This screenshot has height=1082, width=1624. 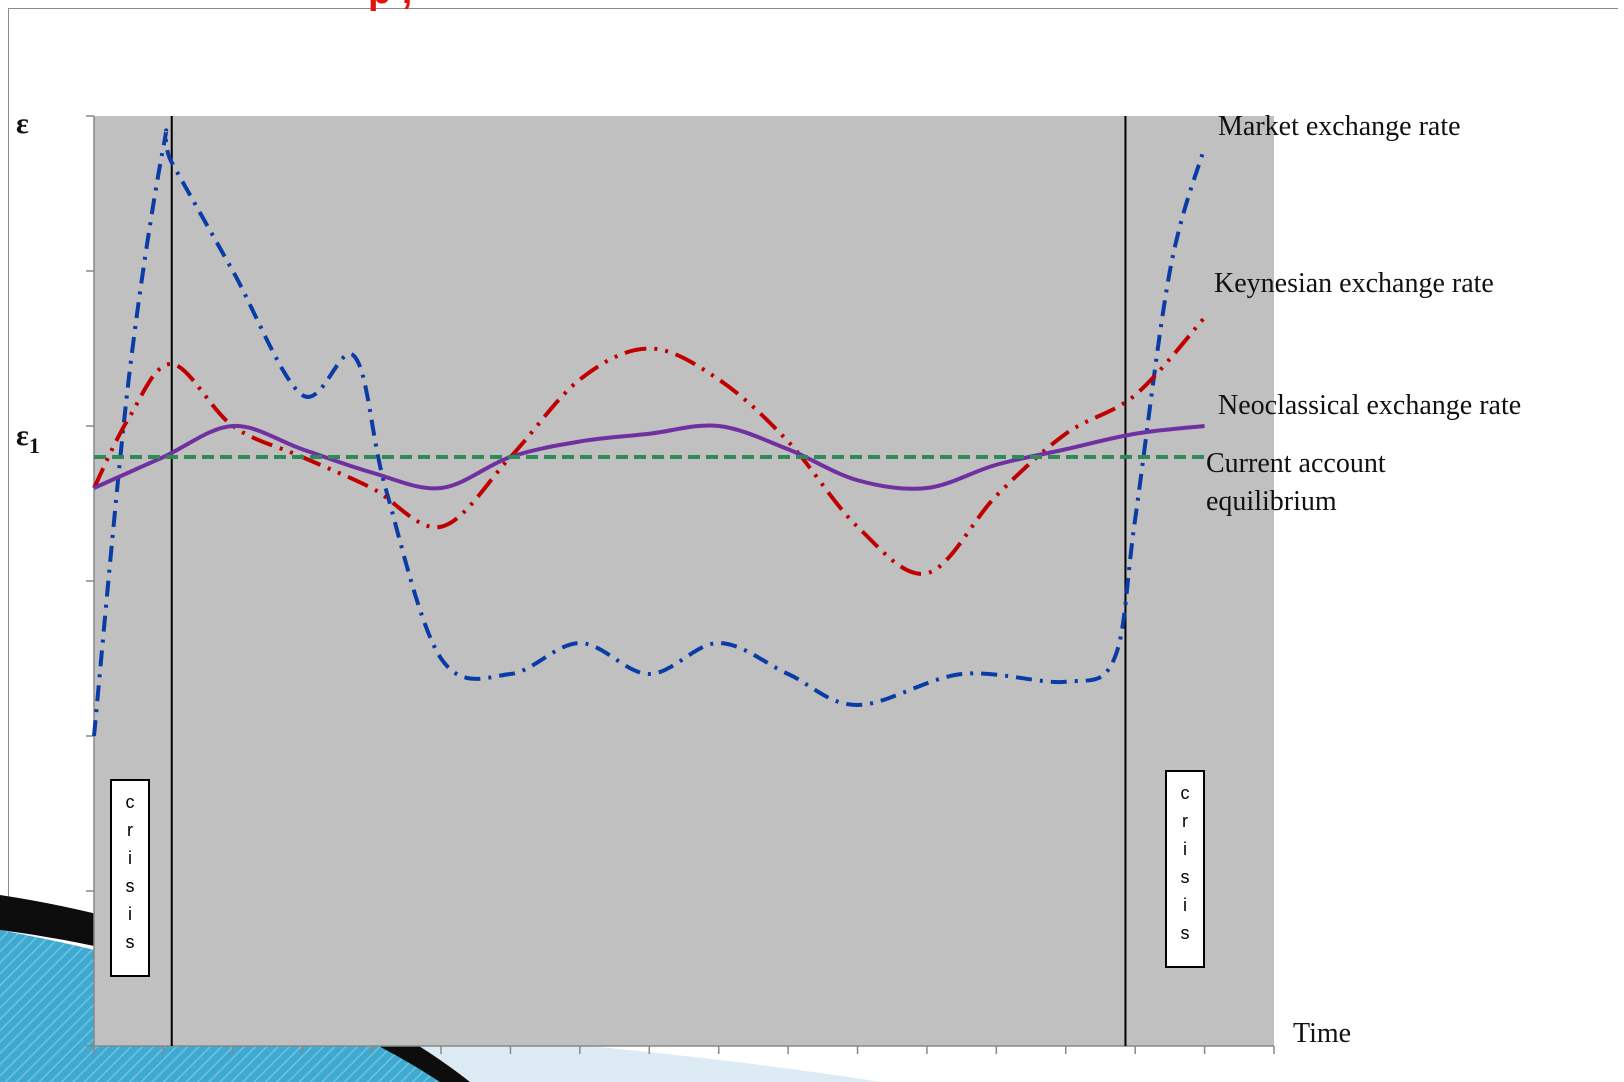 What do you see at coordinates (22, 435) in the screenshot?
I see `y-axis-marker-symbol: ε` at bounding box center [22, 435].